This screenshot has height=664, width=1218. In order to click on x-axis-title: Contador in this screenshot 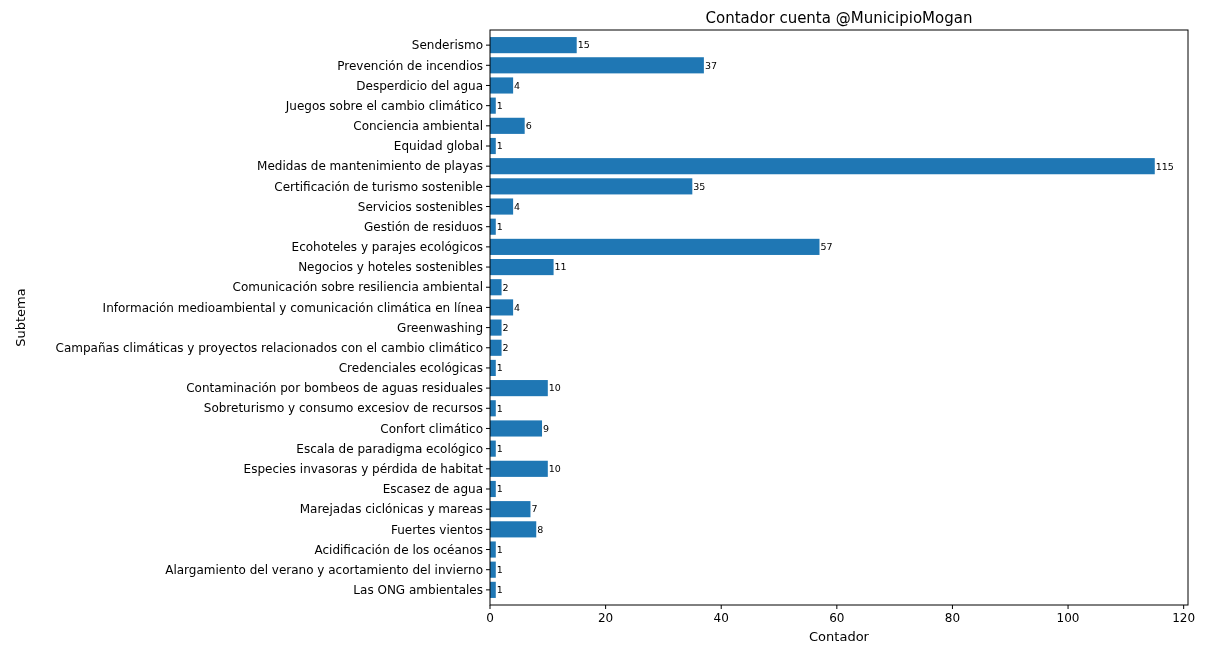, I will do `click(839, 636)`.